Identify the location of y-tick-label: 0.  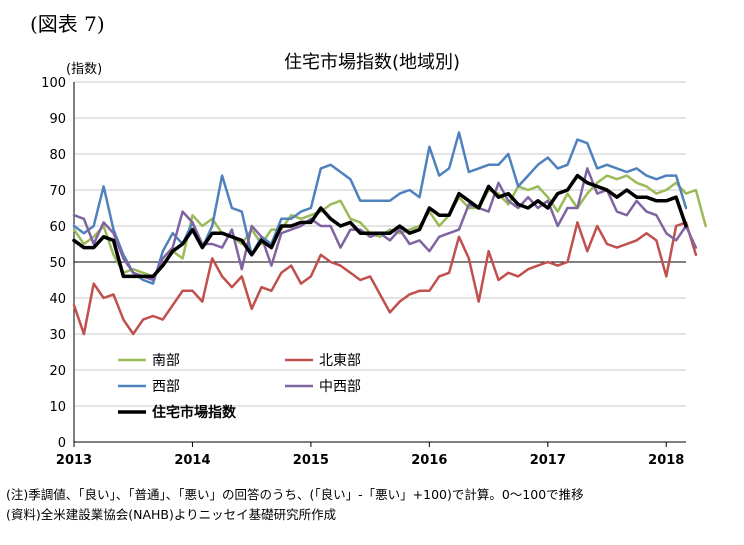
(62, 443).